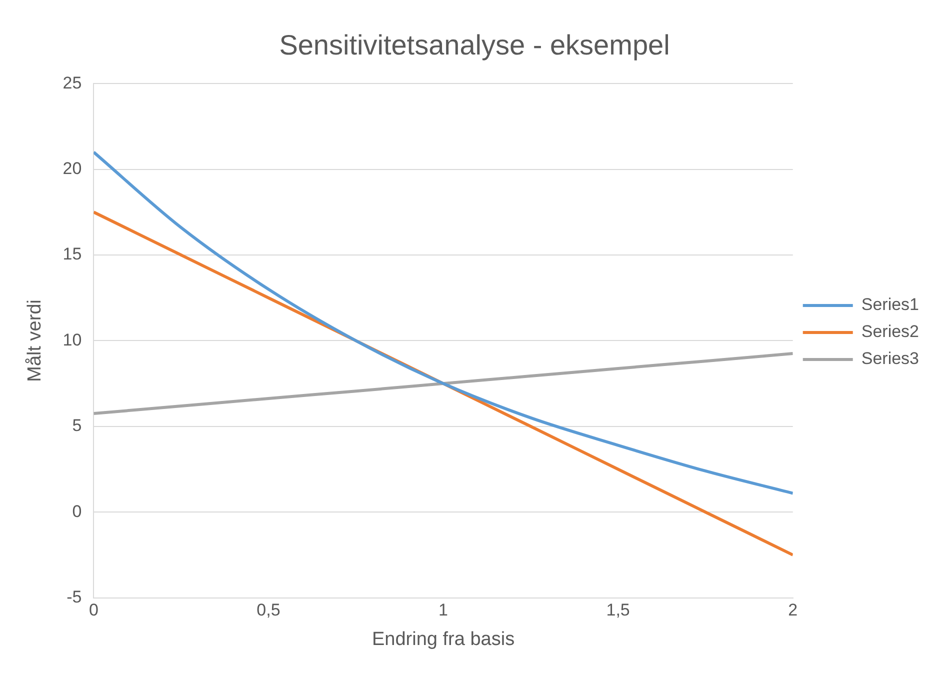  I want to click on y-tick-label: 0, so click(77, 511).